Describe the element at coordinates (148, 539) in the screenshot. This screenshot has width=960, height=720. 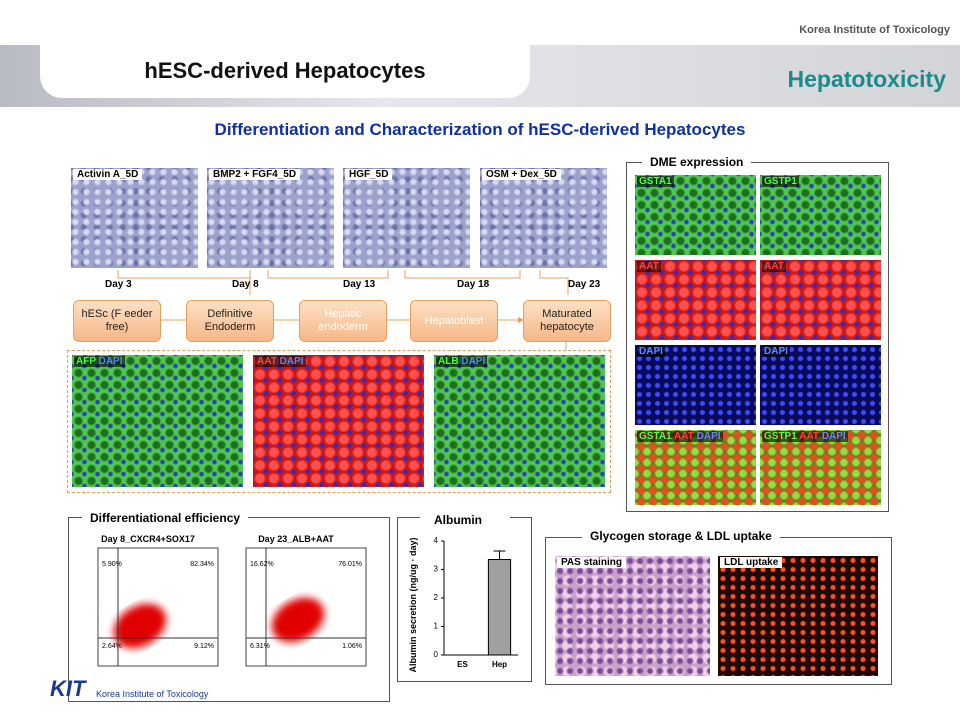
I see `plot-title: Day 8_CXCR4+SOX17` at that location.